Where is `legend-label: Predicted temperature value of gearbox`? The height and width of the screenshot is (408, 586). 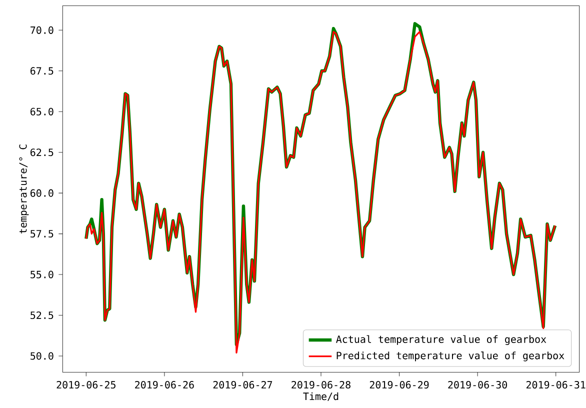
legend-label: Predicted temperature value of gearbox is located at coordinates (450, 357).